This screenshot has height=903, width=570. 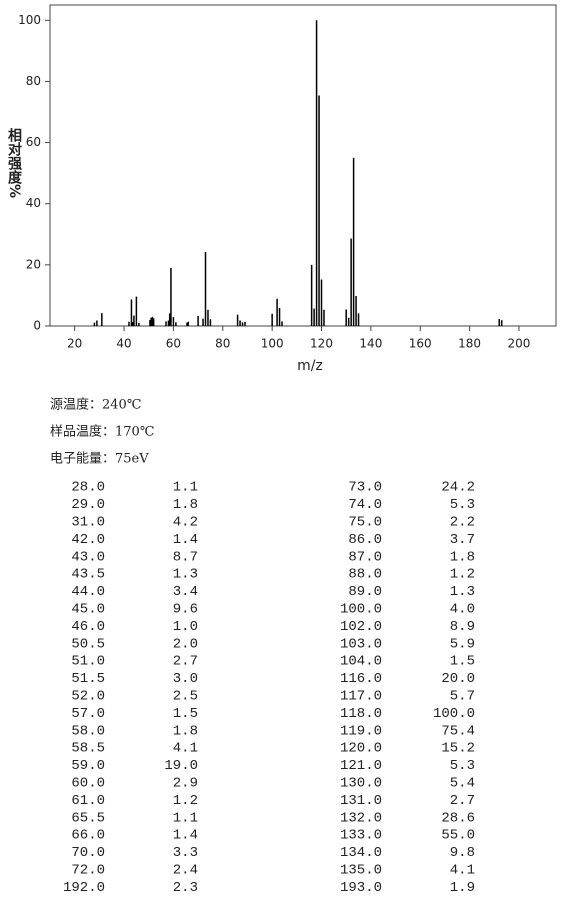 What do you see at coordinates (185, 888) in the screenshot?
I see `intensity-cell: 2.3` at bounding box center [185, 888].